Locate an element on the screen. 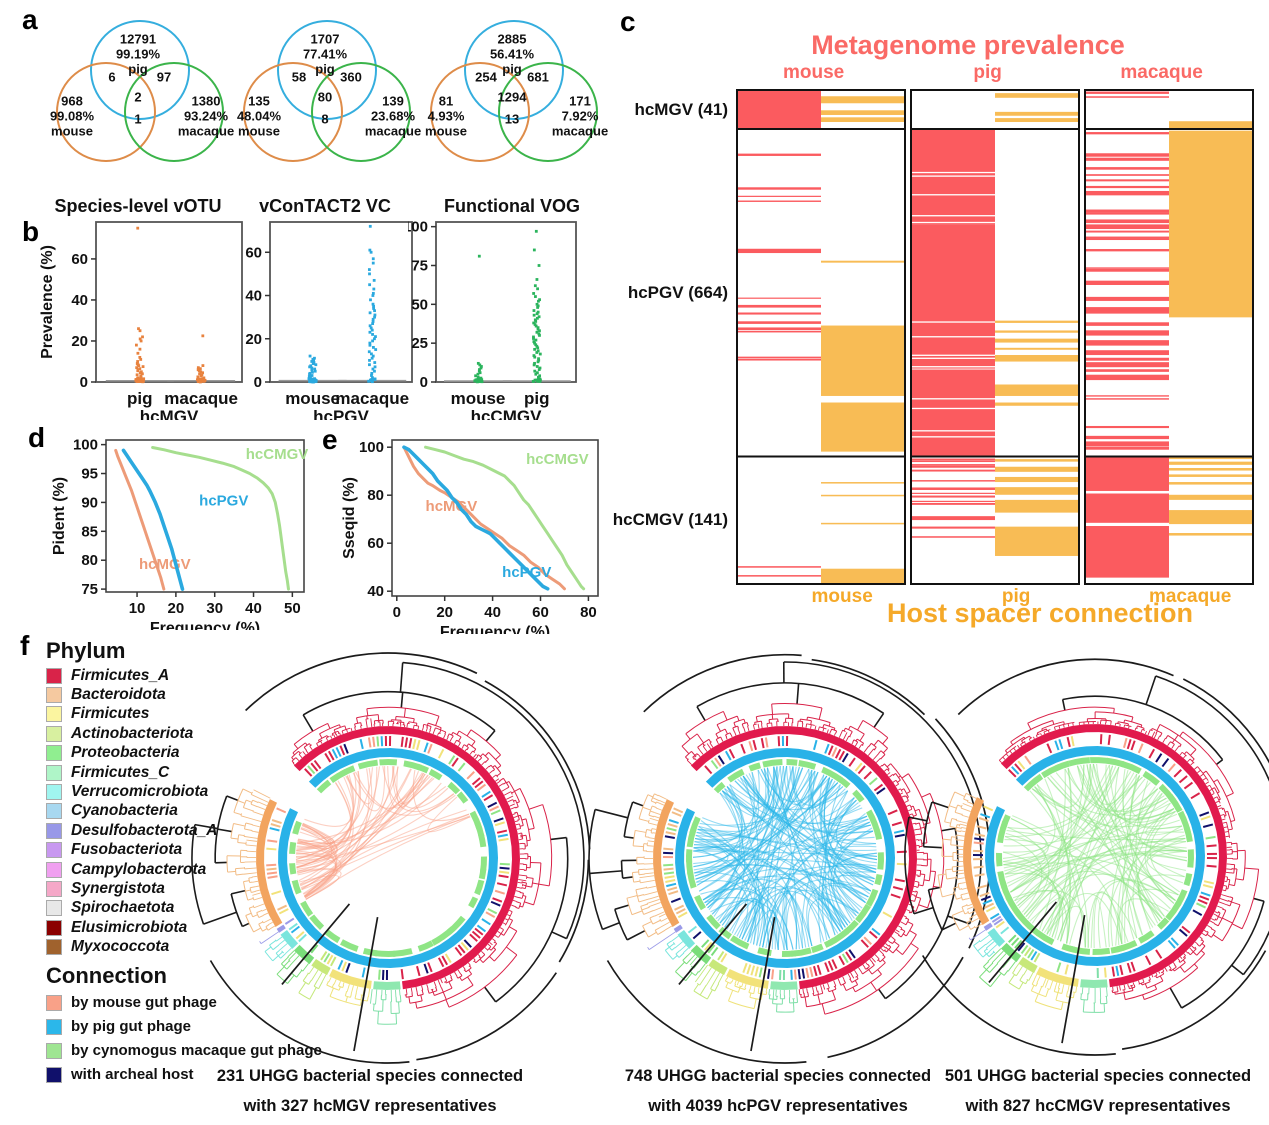  heatmap-col-header-pig: pig is located at coordinates (987, 72).